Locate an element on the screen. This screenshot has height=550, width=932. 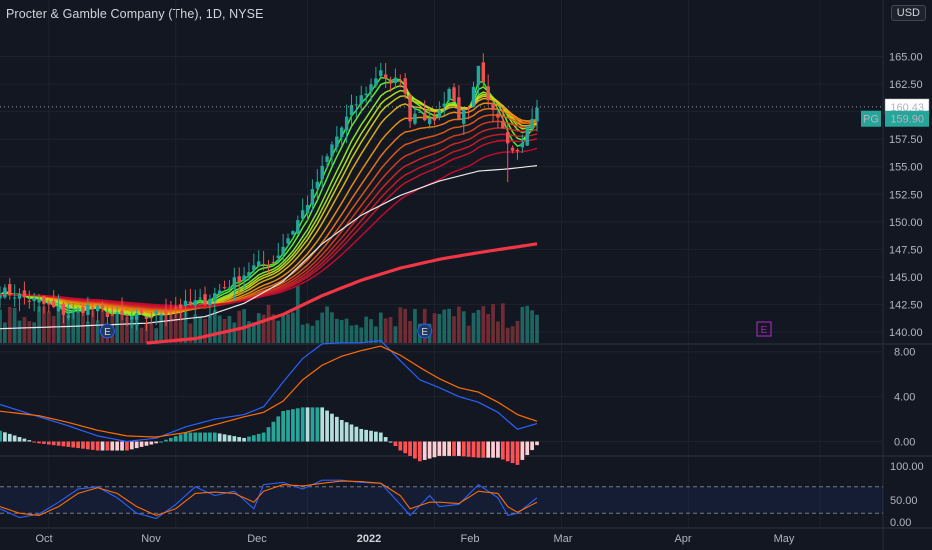
macd-axis-tick: 0.00 is located at coordinates (904, 443).